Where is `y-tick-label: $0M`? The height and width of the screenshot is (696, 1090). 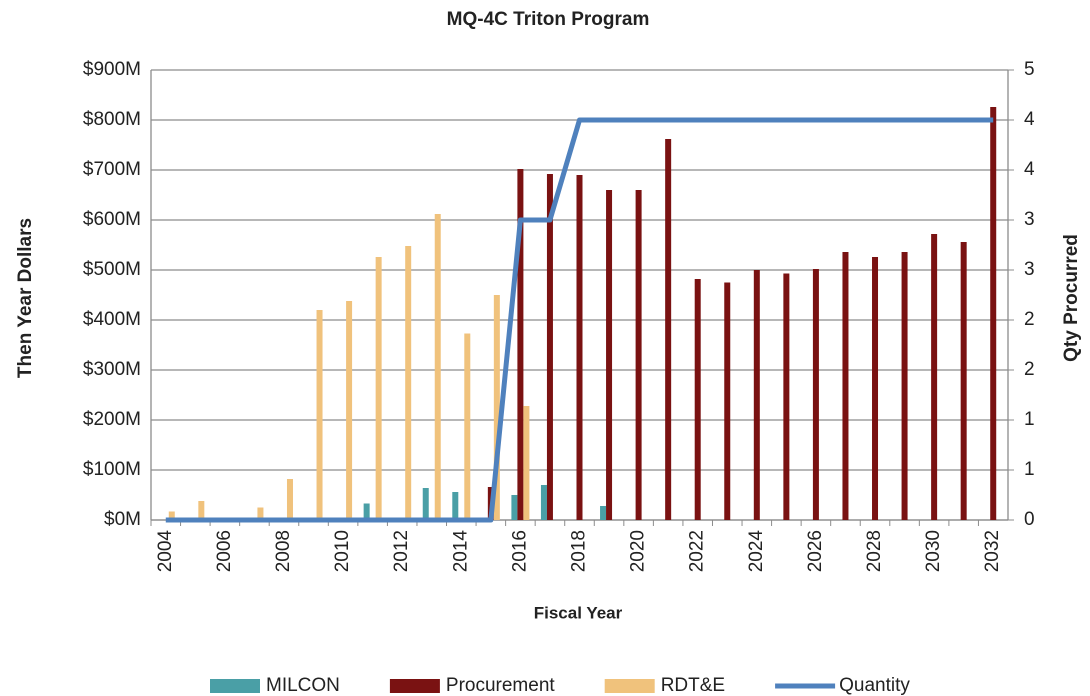
y-tick-label: $0M is located at coordinates (122, 519).